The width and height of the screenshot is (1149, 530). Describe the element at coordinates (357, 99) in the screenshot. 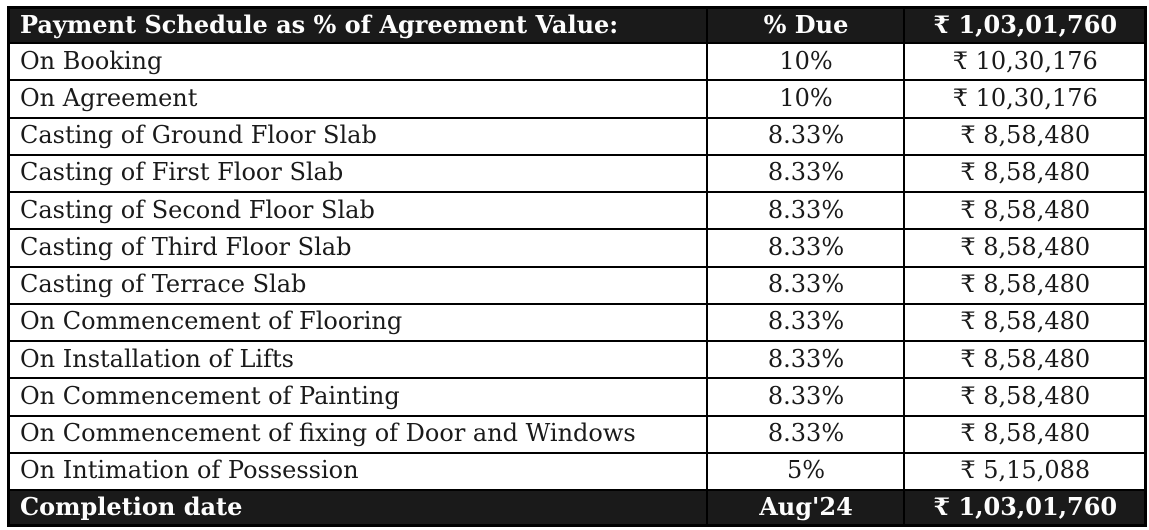

I see `milestone-cell: On Agreement` at that location.